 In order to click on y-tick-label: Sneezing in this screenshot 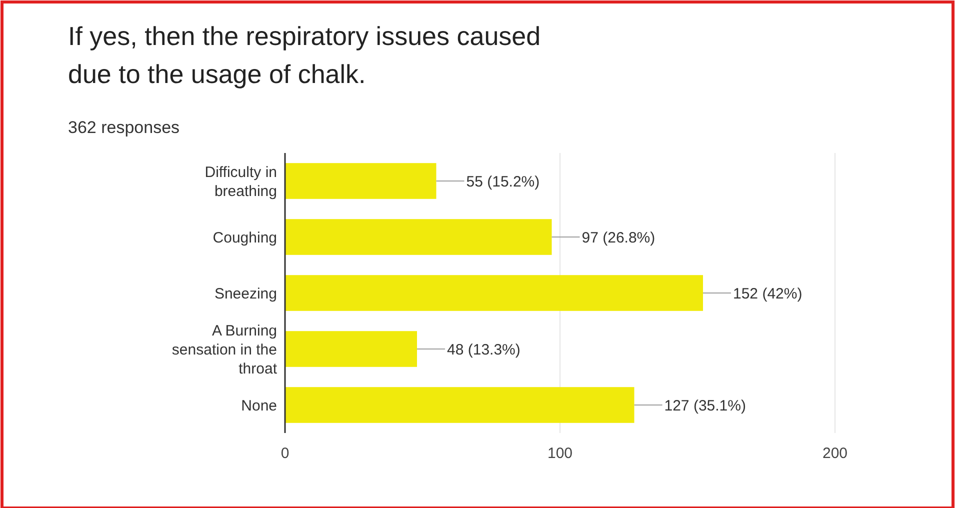, I will do `click(245, 293)`.